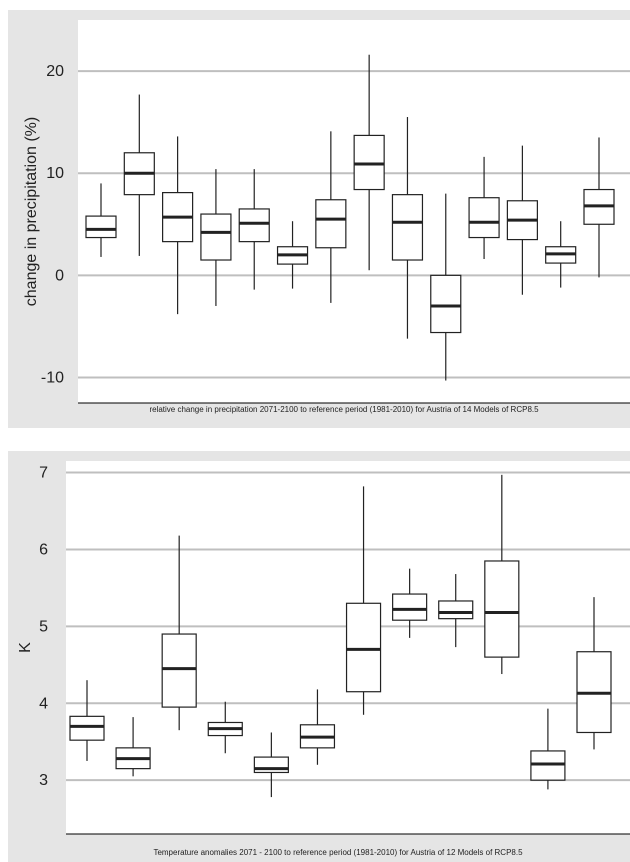 This screenshot has height=862, width=630. I want to click on y-tick-label: 7, so click(43, 473).